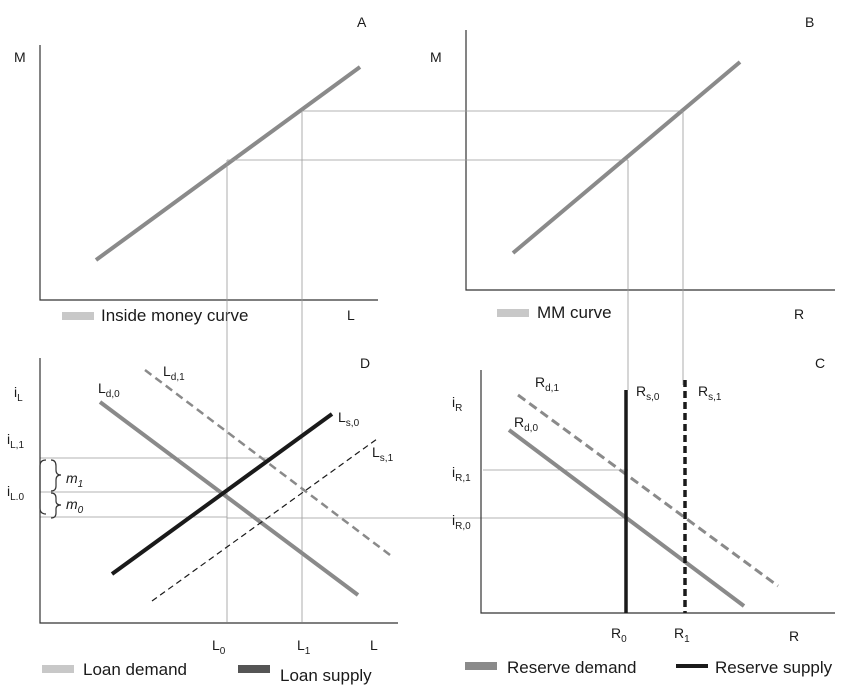  Describe the element at coordinates (56, 505) in the screenshot. I see `m0-brace` at that location.